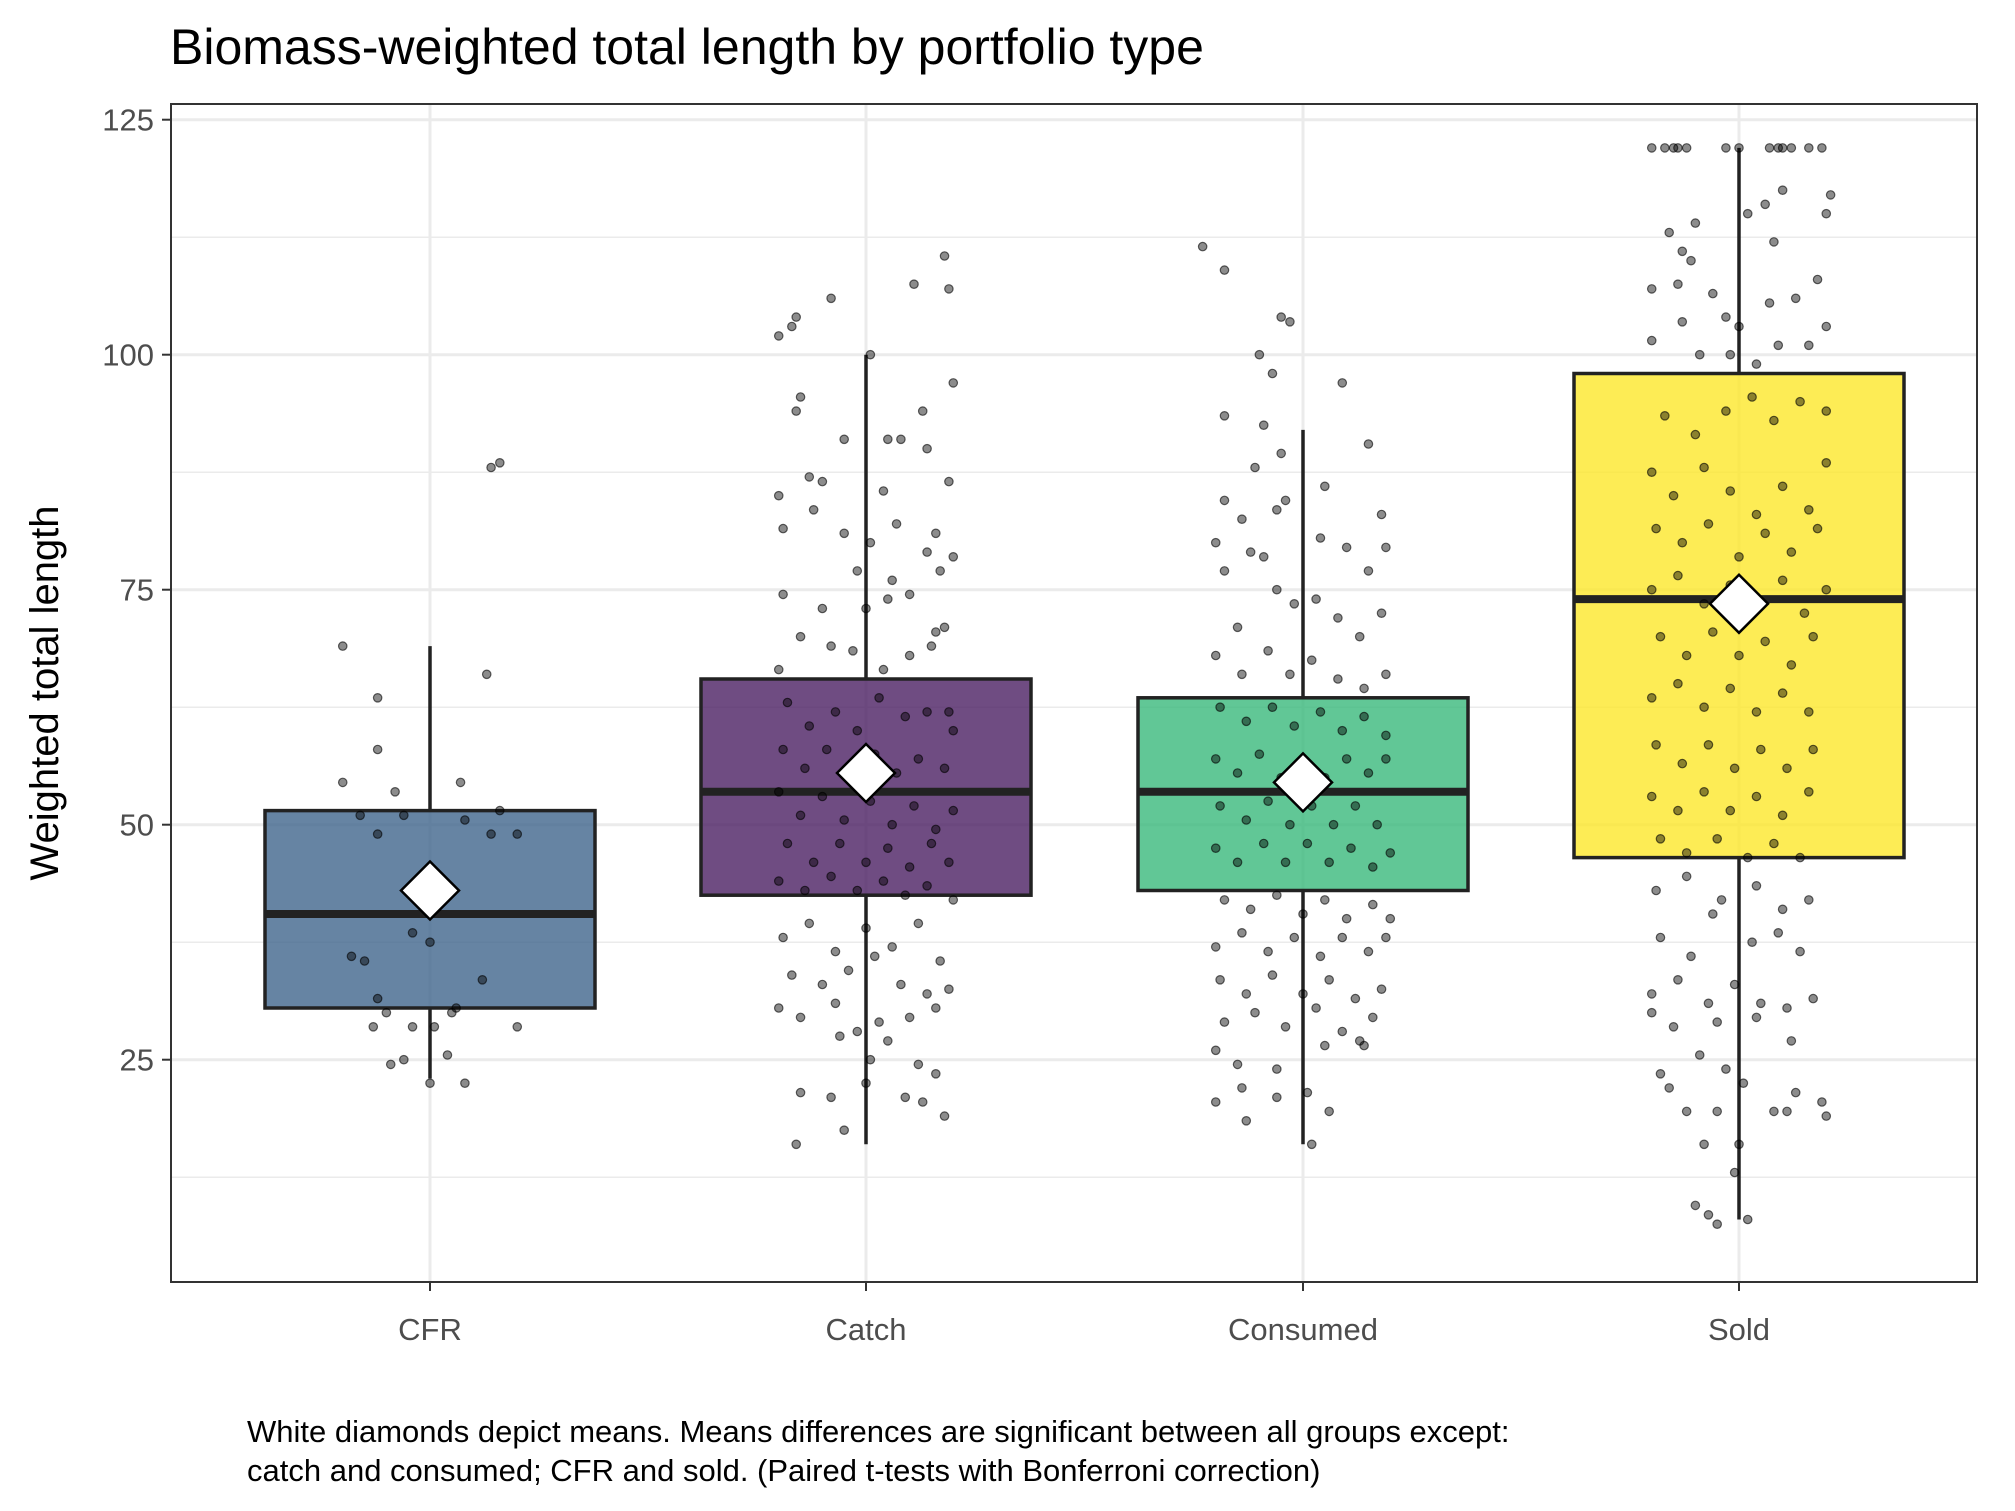  What do you see at coordinates (1303, 782) in the screenshot?
I see `mean-diamond-consumed` at bounding box center [1303, 782].